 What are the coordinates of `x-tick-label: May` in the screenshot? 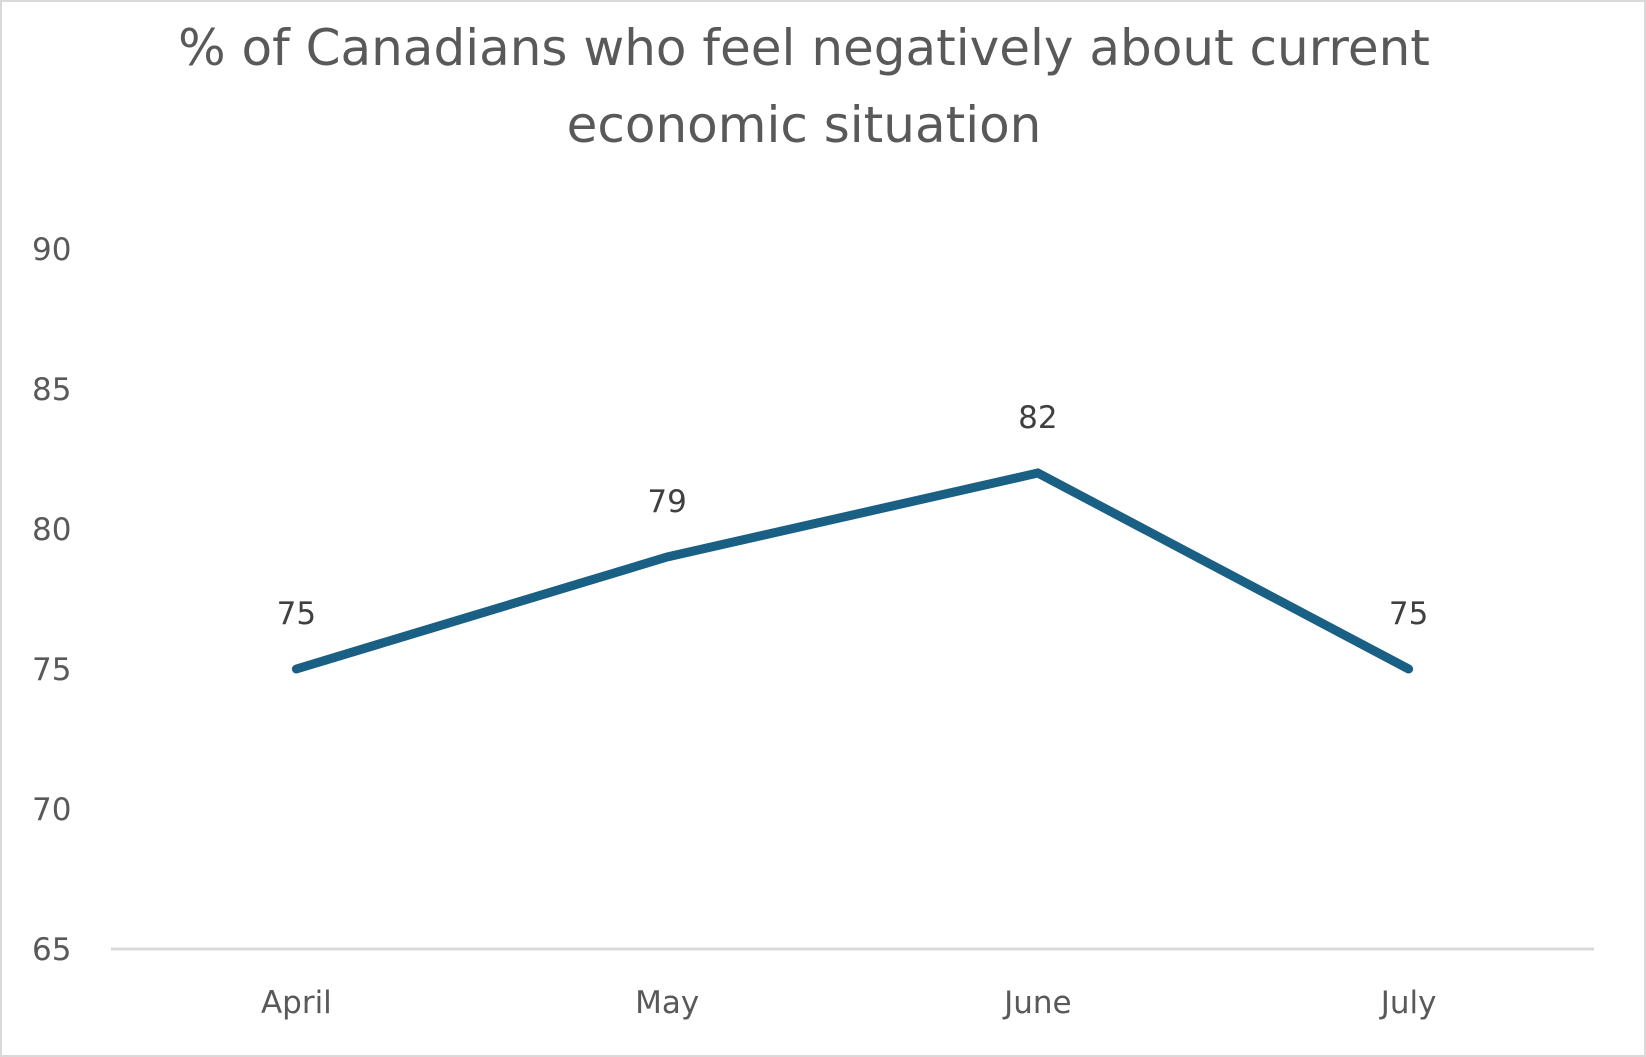 It's located at (667, 1003).